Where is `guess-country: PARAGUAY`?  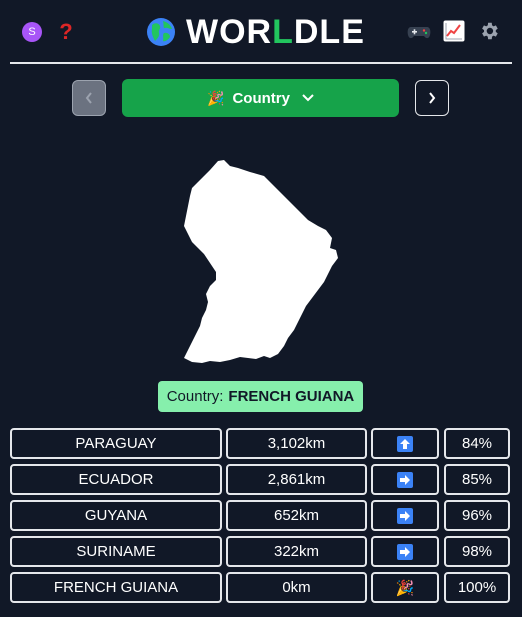
guess-country: PARAGUAY is located at coordinates (116, 443).